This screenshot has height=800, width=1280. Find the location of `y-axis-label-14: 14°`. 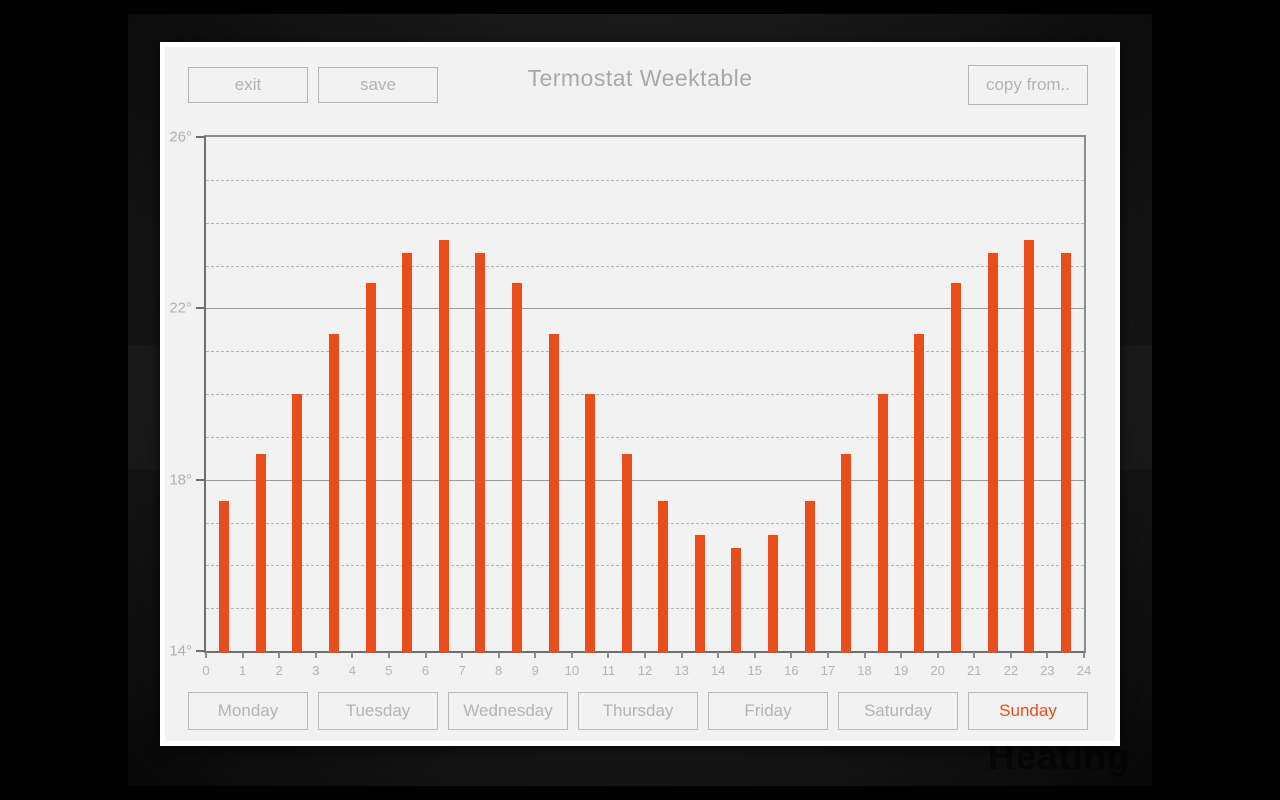

y-axis-label-14: 14° is located at coordinates (180, 651).